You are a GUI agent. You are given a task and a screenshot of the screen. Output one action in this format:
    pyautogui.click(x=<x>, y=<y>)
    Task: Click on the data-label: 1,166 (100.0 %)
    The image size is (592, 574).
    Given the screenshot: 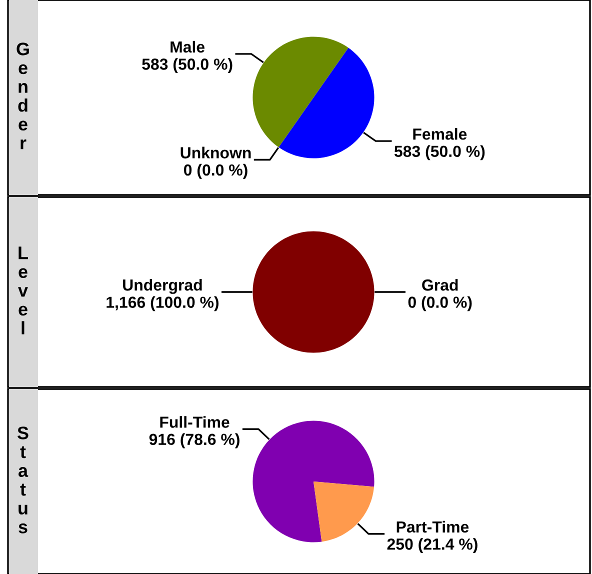 What is the action you would take?
    pyautogui.click(x=162, y=304)
    